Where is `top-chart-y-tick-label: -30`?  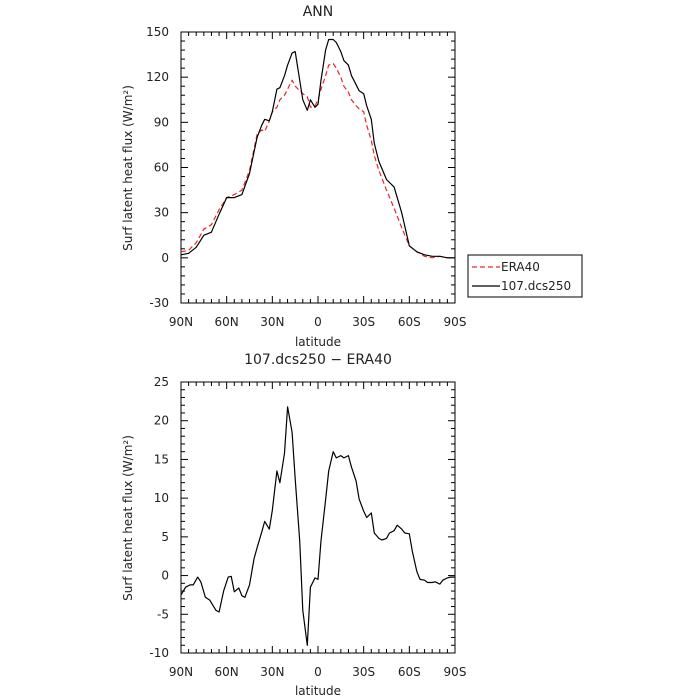
top-chart-y-tick-label: -30 is located at coordinates (159, 303).